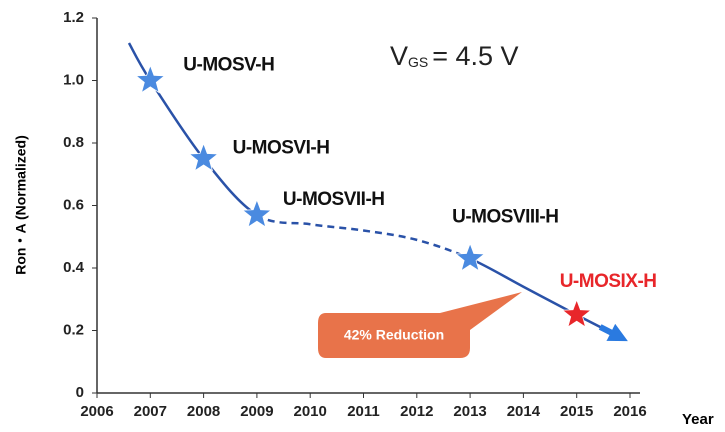 This screenshot has height=432, width=725. What do you see at coordinates (698, 419) in the screenshot?
I see `x-axis-label: Year` at bounding box center [698, 419].